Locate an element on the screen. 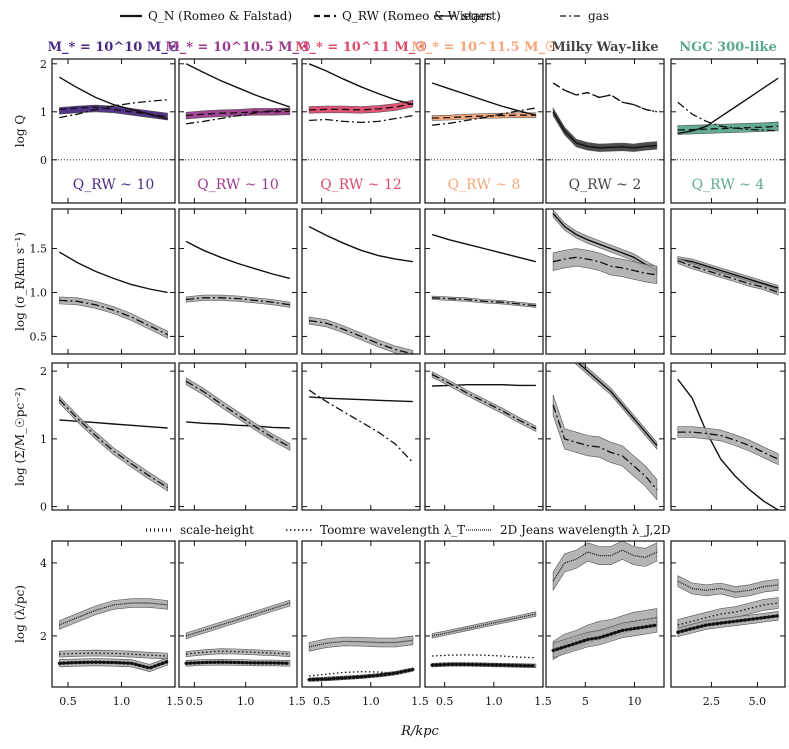 The image size is (789, 749). row-ylabel: log (λ/pc) is located at coordinates (20, 614).